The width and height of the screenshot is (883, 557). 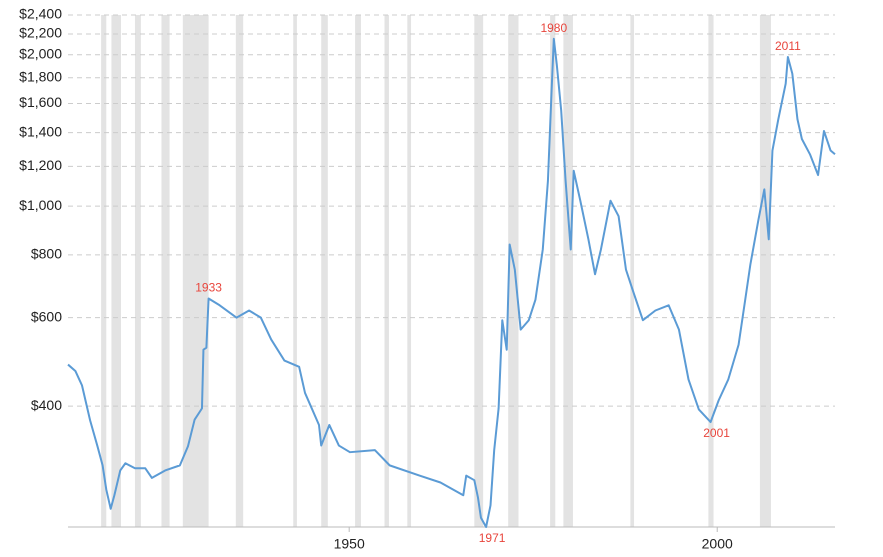 What do you see at coordinates (40, 33) in the screenshot?
I see `y-tick-label: $2,200` at bounding box center [40, 33].